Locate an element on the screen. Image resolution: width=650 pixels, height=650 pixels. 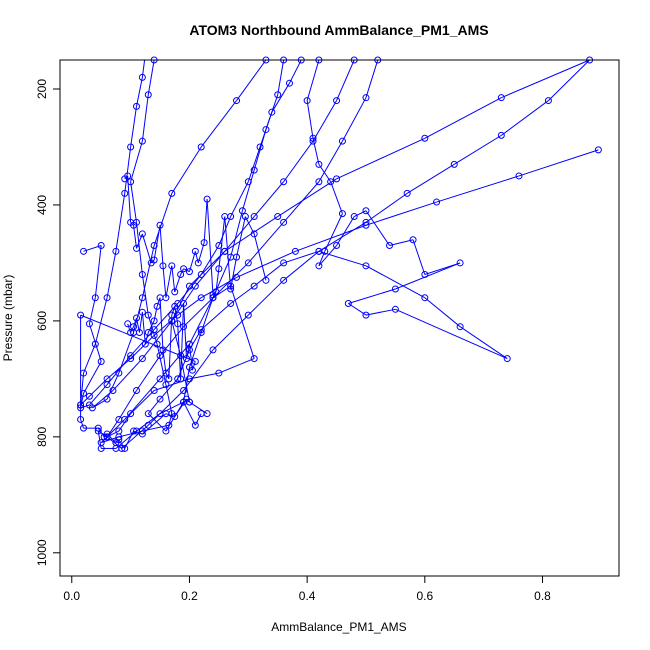
y-tick-label: 400 is located at coordinates (42, 205).